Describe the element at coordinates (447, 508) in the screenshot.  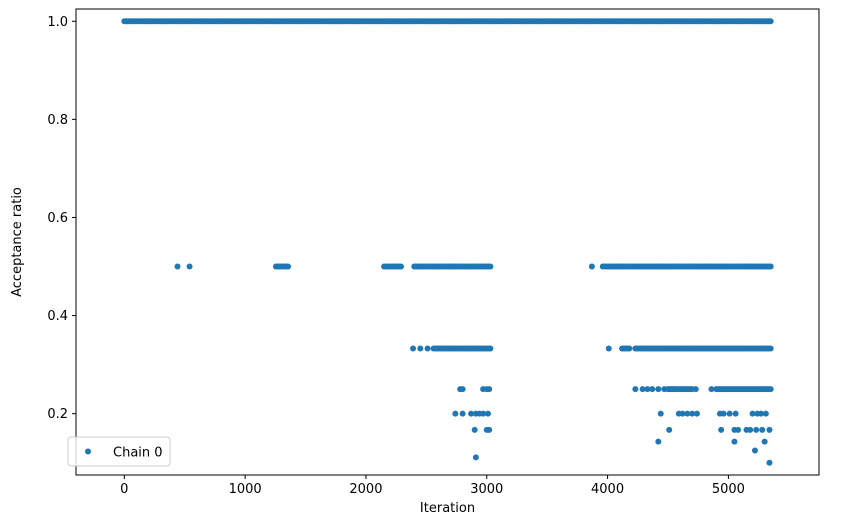
I see `x-axis-label: Iteration` at that location.